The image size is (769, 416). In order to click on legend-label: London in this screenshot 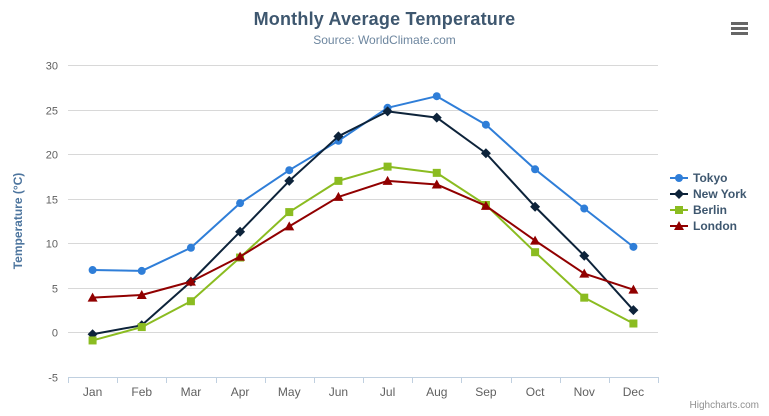, I will do `click(715, 226)`.